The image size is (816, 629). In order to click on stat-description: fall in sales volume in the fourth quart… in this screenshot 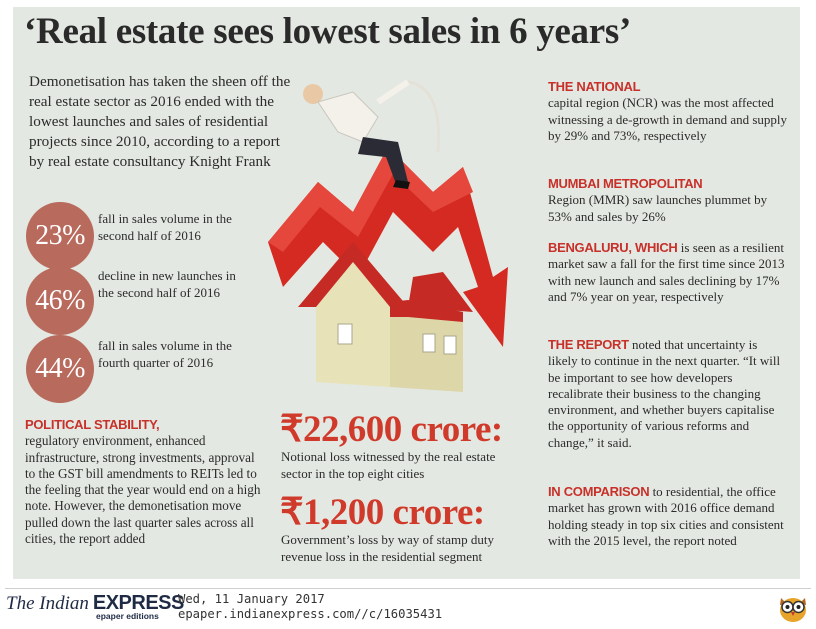, I will do `click(165, 354)`.